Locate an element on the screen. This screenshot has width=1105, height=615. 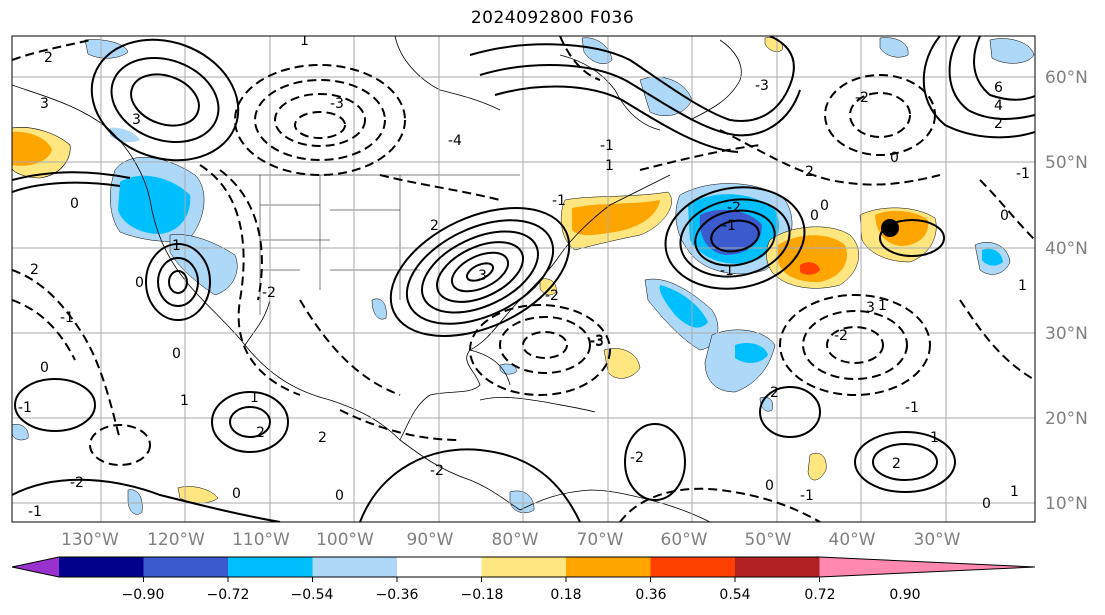
lat-label: 50°N is located at coordinates (1066, 163).